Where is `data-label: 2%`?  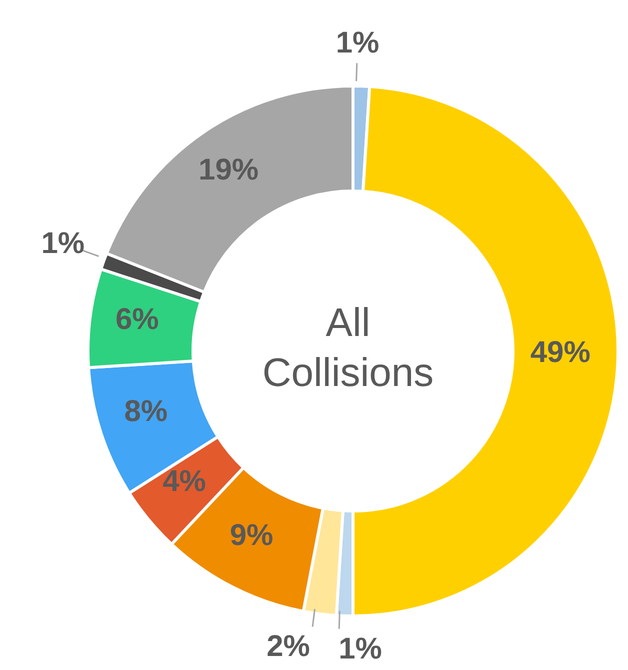 data-label: 2% is located at coordinates (288, 647).